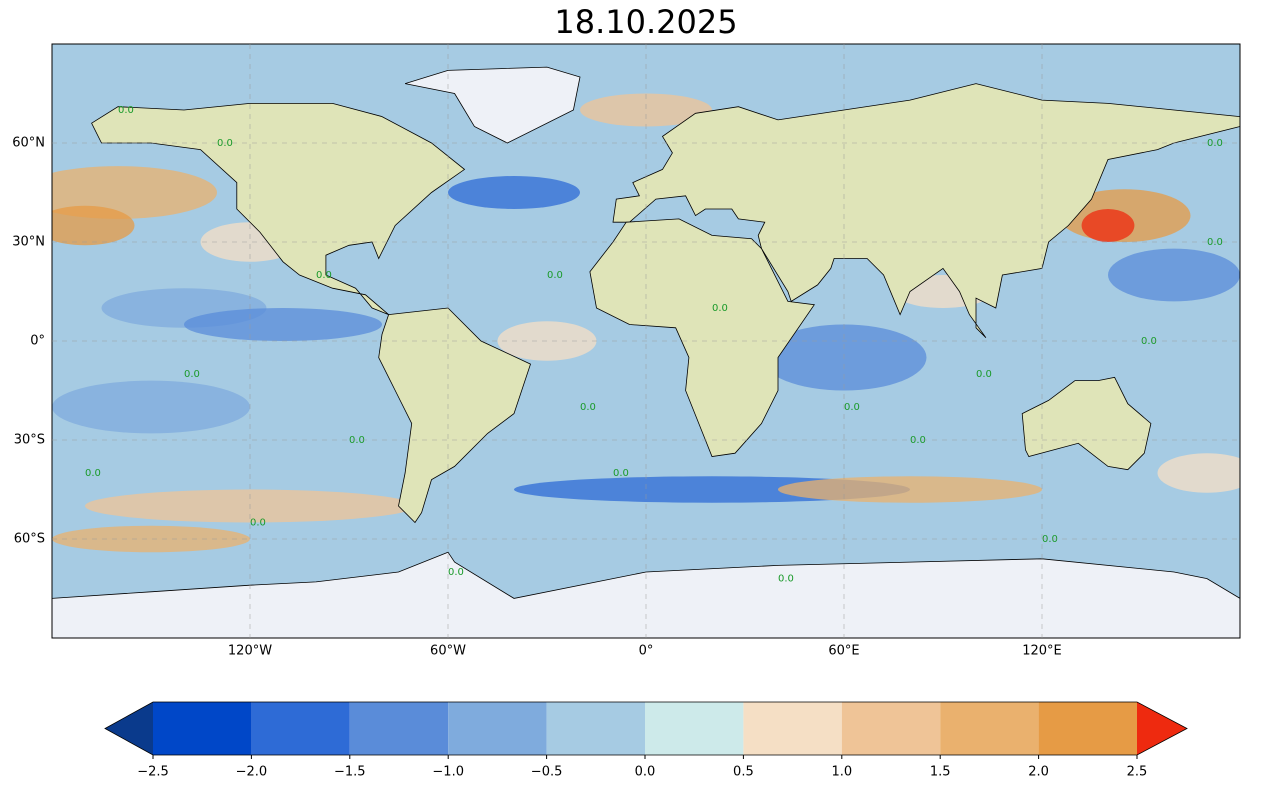  I want to click on x-tick-label: 120°W, so click(250, 651).